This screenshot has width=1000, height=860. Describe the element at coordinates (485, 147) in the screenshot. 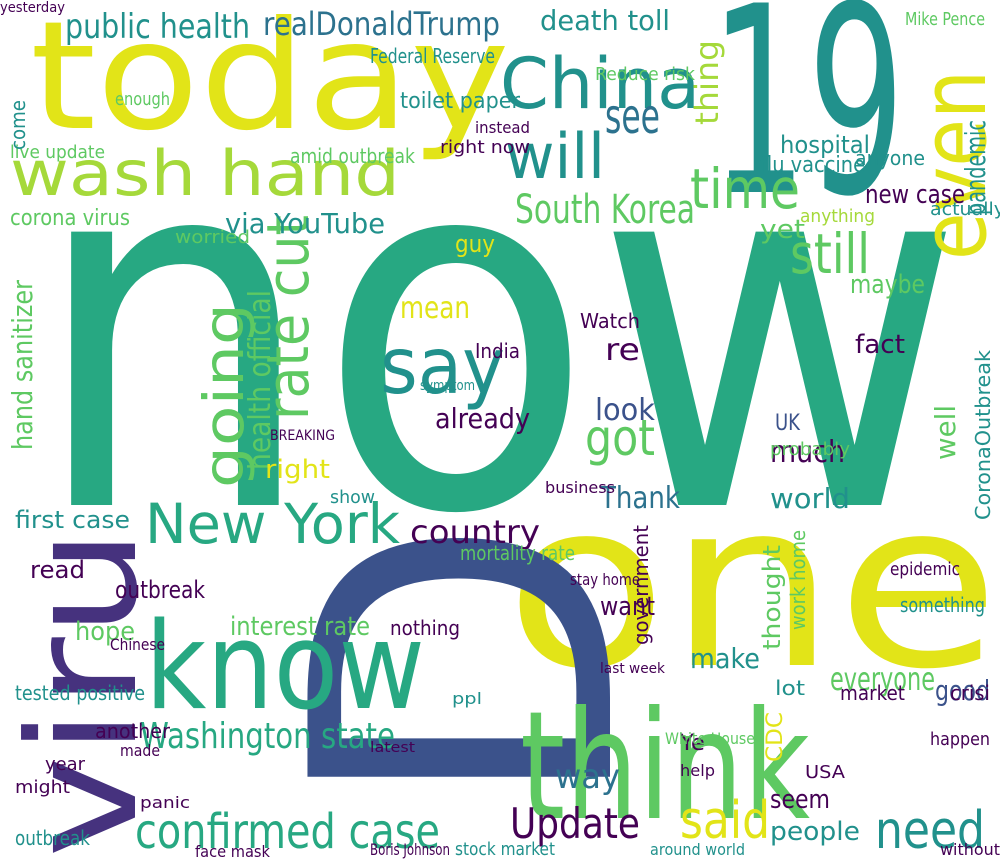

I see `word: right now` at that location.